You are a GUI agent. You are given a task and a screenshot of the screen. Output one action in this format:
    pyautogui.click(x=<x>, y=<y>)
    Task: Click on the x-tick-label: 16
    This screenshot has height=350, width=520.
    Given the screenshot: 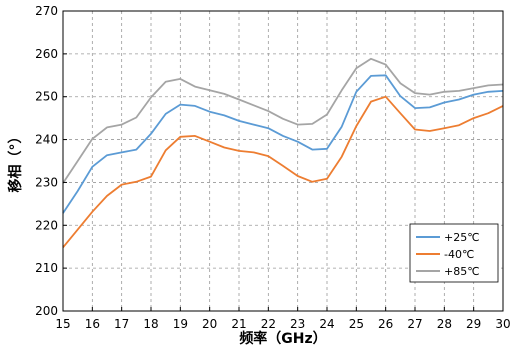 What is the action you would take?
    pyautogui.click(x=92, y=324)
    